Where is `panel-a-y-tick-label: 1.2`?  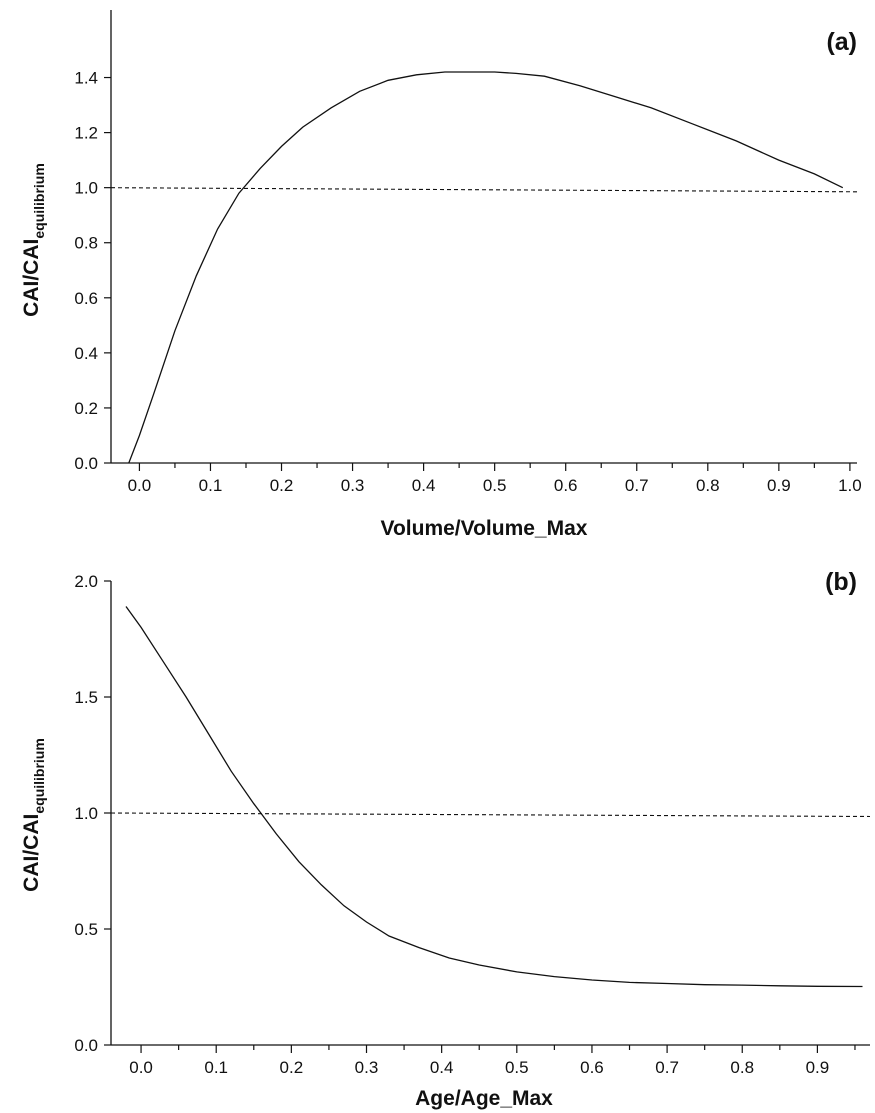 panel-a-y-tick-label: 1.2 is located at coordinates (86, 133).